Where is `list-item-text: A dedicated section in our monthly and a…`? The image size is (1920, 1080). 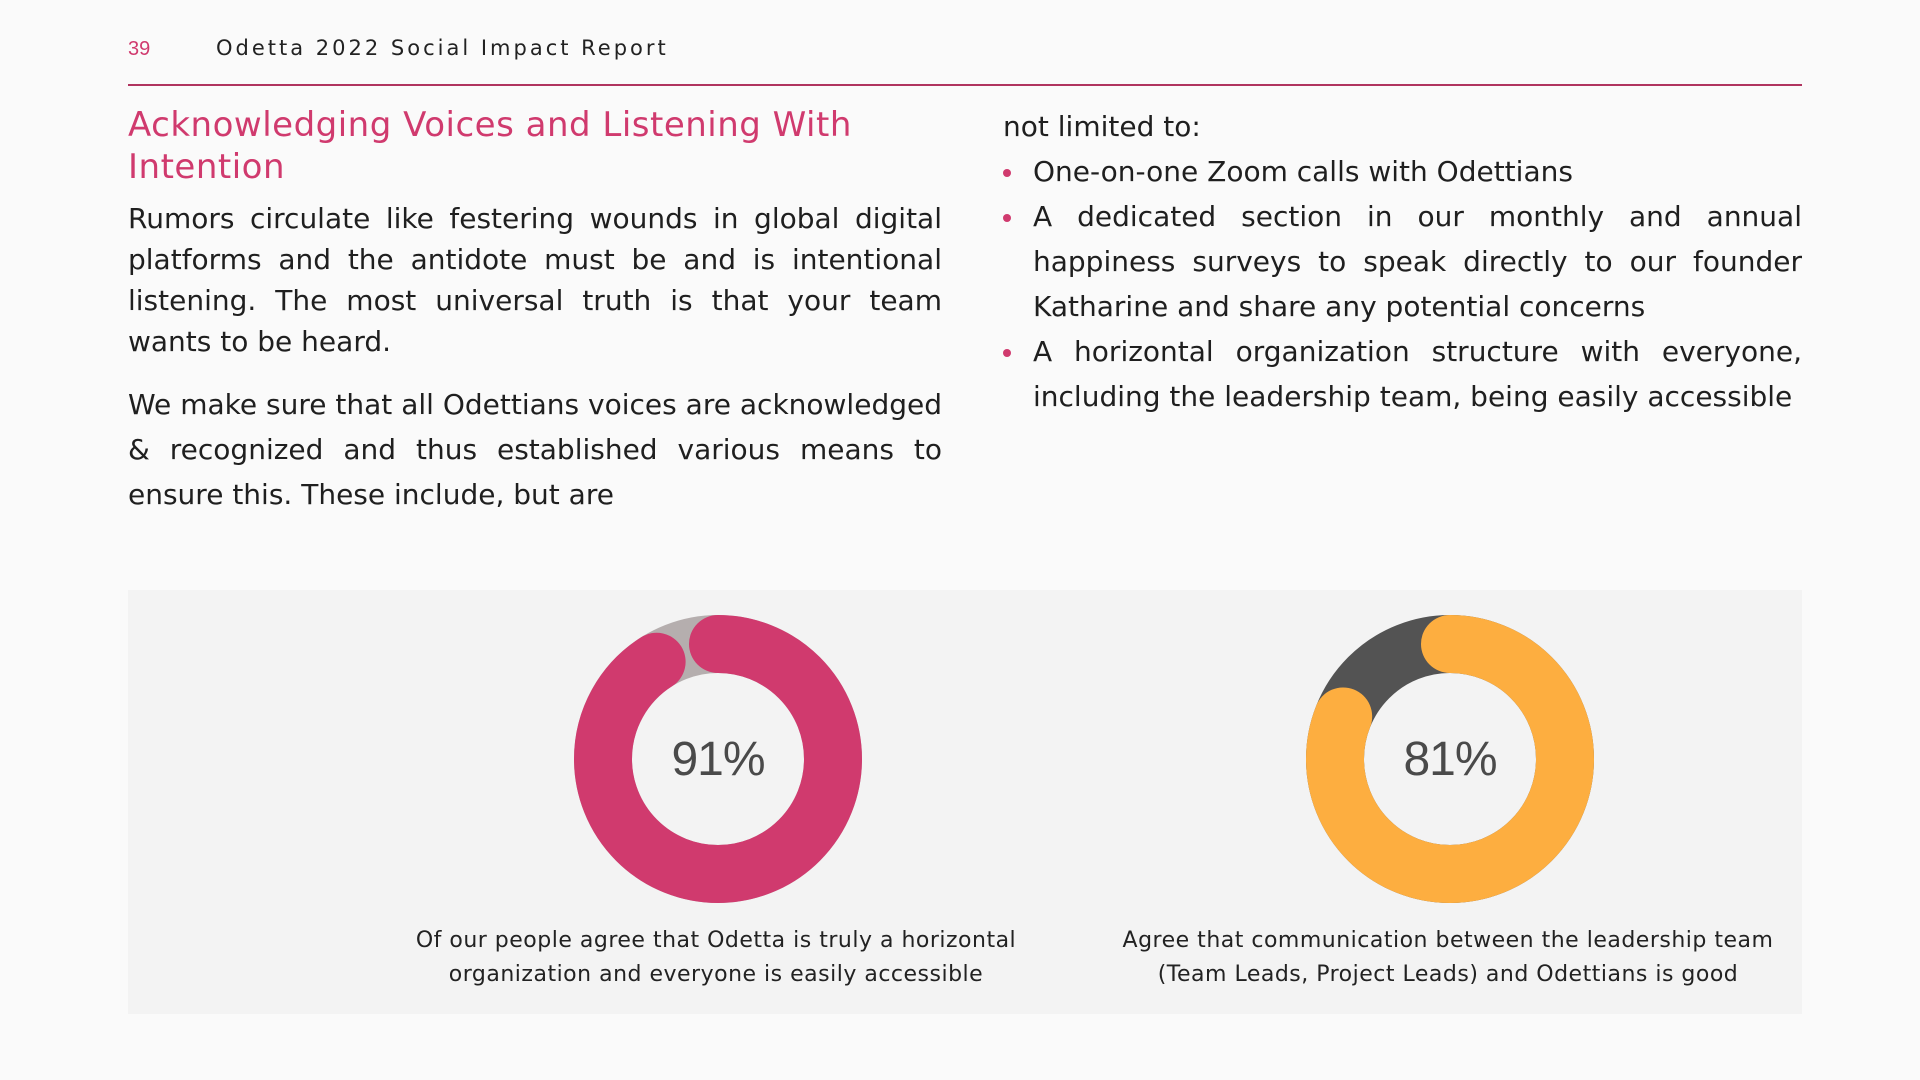 list-item-text: A dedicated section in our monthly and a… is located at coordinates (1417, 261).